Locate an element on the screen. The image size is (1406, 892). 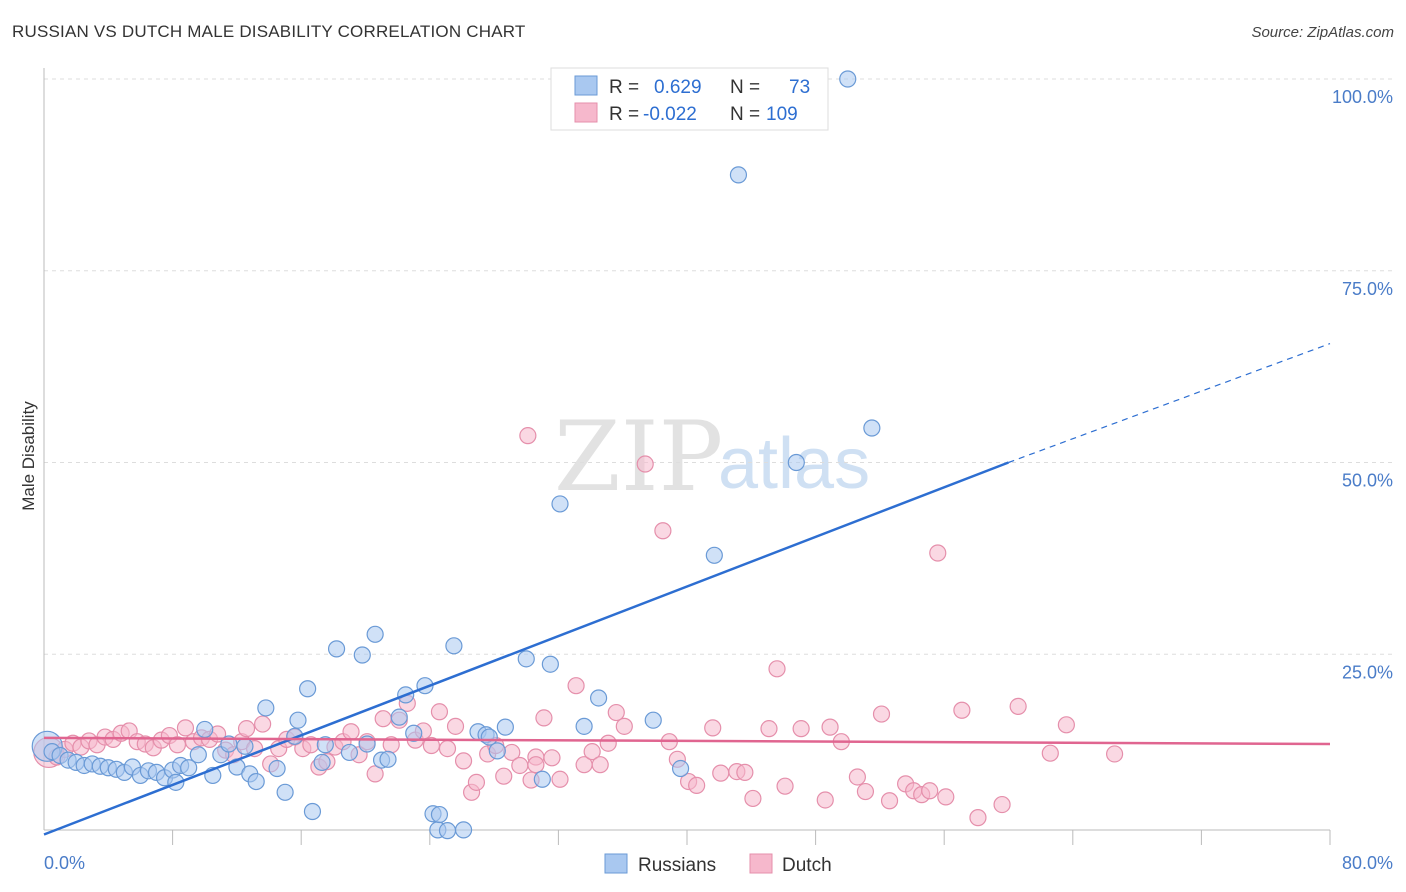
y-tick-label-50: 50.0% is located at coordinates (1367, 481).